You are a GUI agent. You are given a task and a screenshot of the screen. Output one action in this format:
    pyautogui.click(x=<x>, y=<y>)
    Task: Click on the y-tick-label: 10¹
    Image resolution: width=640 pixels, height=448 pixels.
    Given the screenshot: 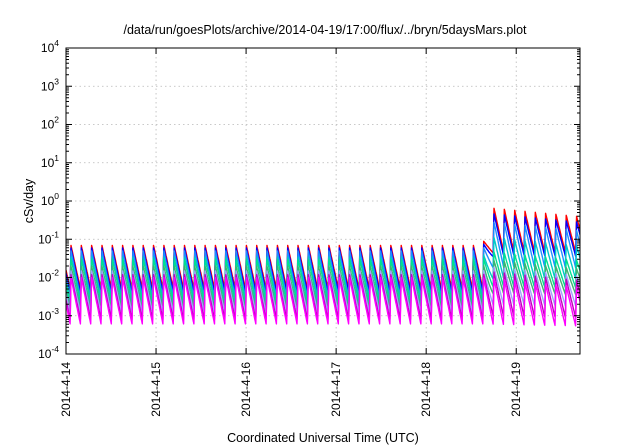 What is the action you would take?
    pyautogui.click(x=50, y=161)
    